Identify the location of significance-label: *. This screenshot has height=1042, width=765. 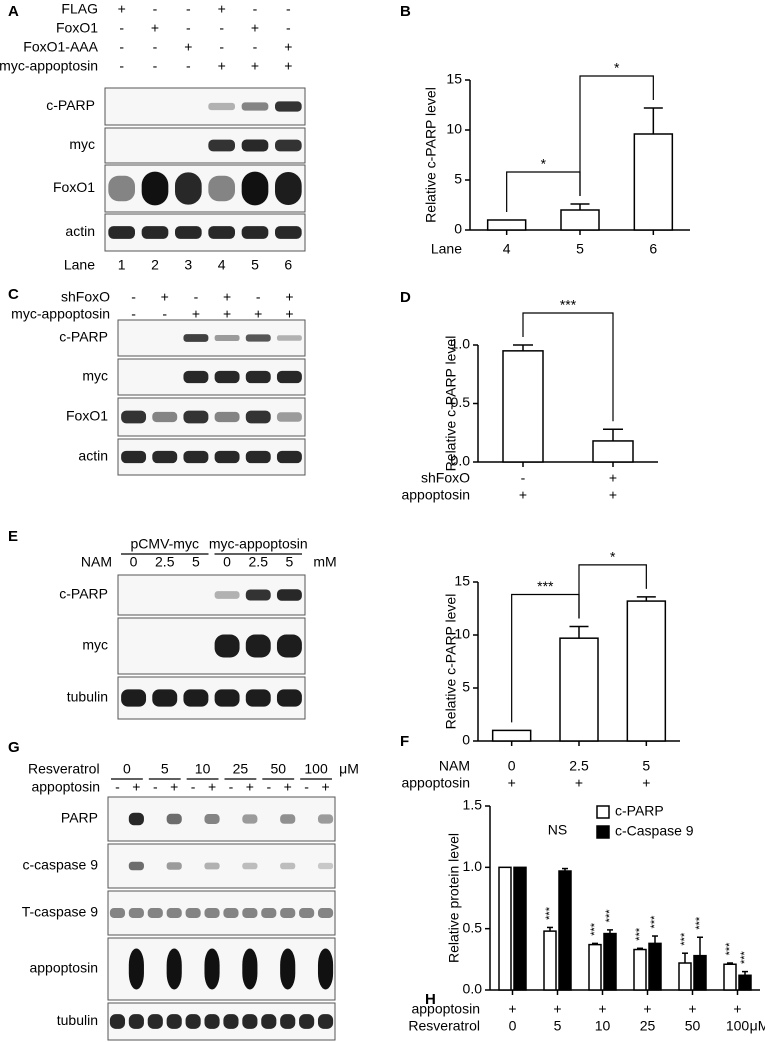
(544, 164).